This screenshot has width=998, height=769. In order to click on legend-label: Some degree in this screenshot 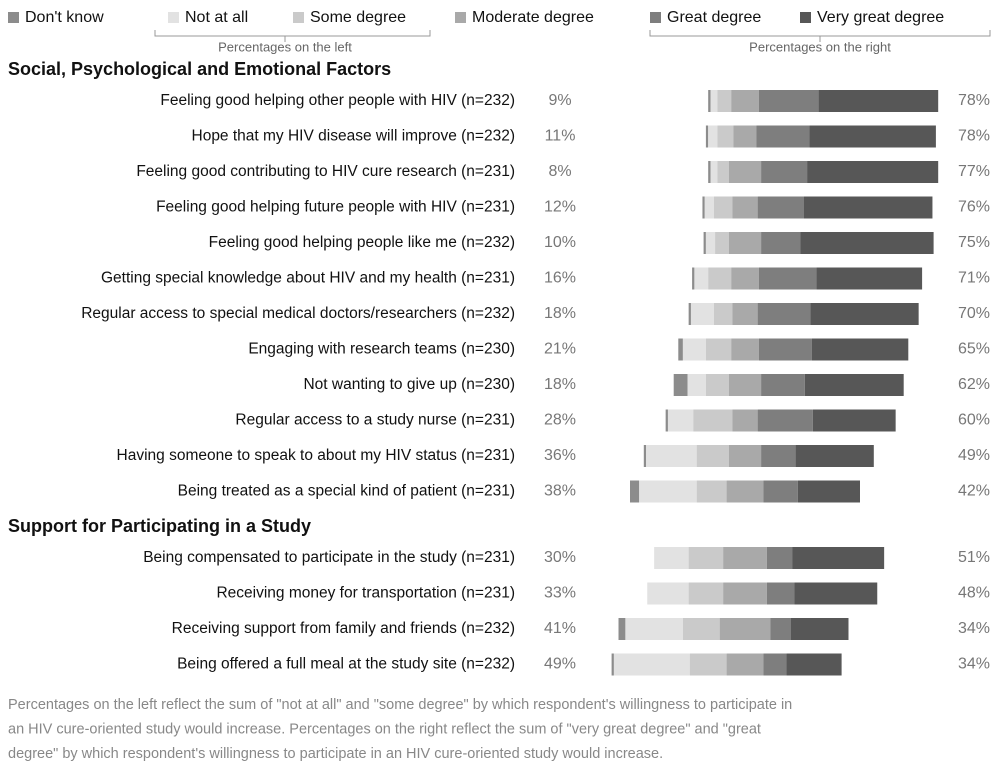, I will do `click(358, 17)`.